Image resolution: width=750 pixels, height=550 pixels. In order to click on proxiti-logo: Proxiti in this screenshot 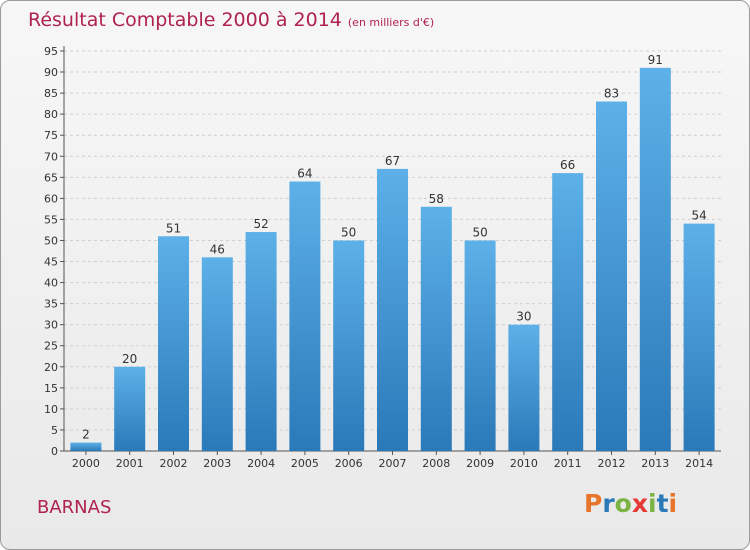, I will do `click(630, 503)`.